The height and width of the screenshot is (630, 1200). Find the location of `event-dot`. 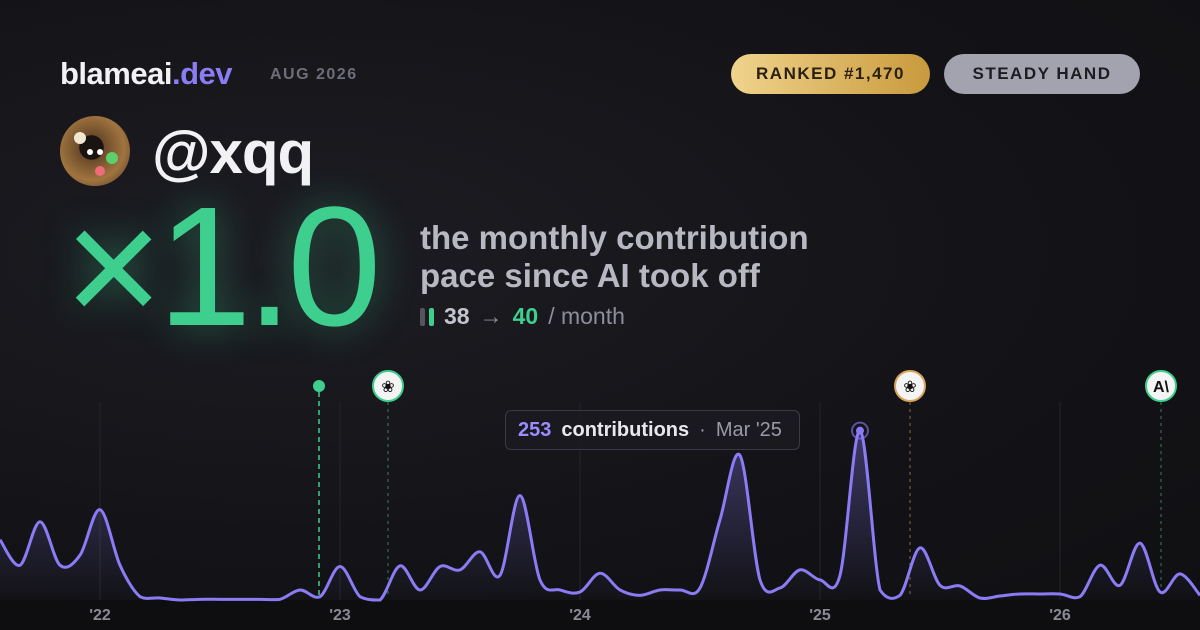

event-dot is located at coordinates (319, 386).